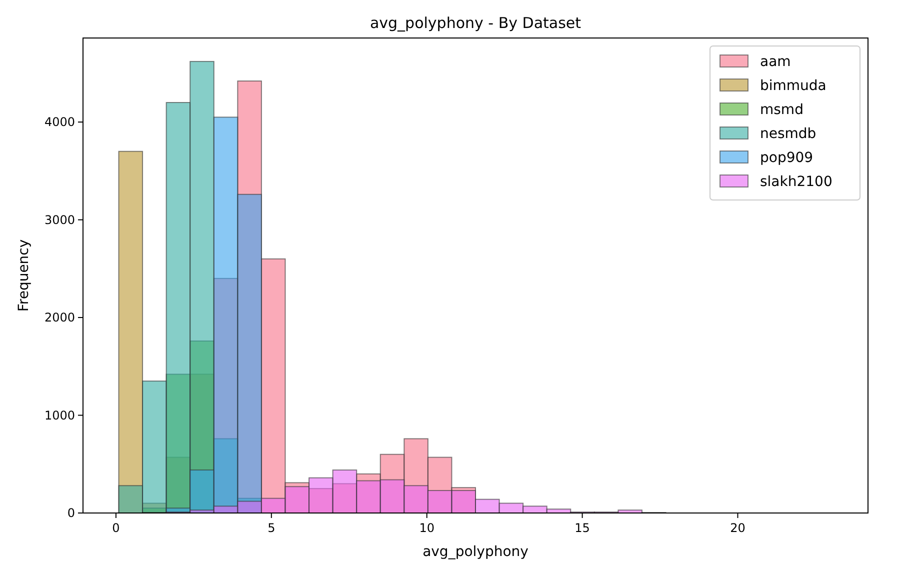  What do you see at coordinates (426, 528) in the screenshot?
I see `x-tick-label: 10` at bounding box center [426, 528].